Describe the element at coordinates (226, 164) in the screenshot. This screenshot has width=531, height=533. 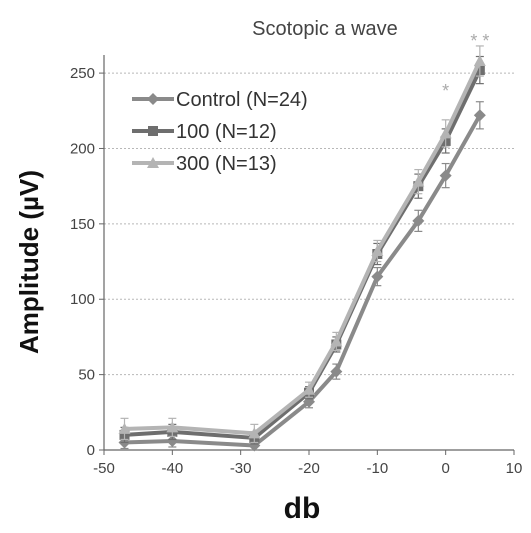
I see `legend-label: 300 (N=13)` at that location.